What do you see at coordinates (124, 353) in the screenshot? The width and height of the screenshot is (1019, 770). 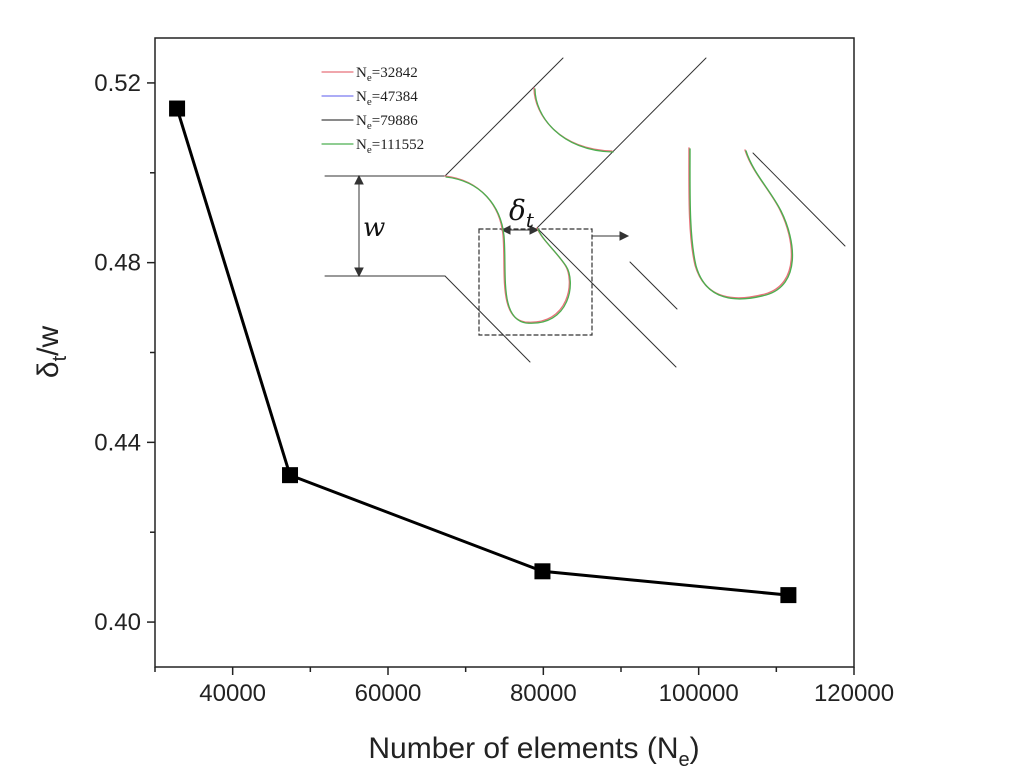 I see `y-axis-ticks: 0.40 0.44 0.48 0.52` at bounding box center [124, 353].